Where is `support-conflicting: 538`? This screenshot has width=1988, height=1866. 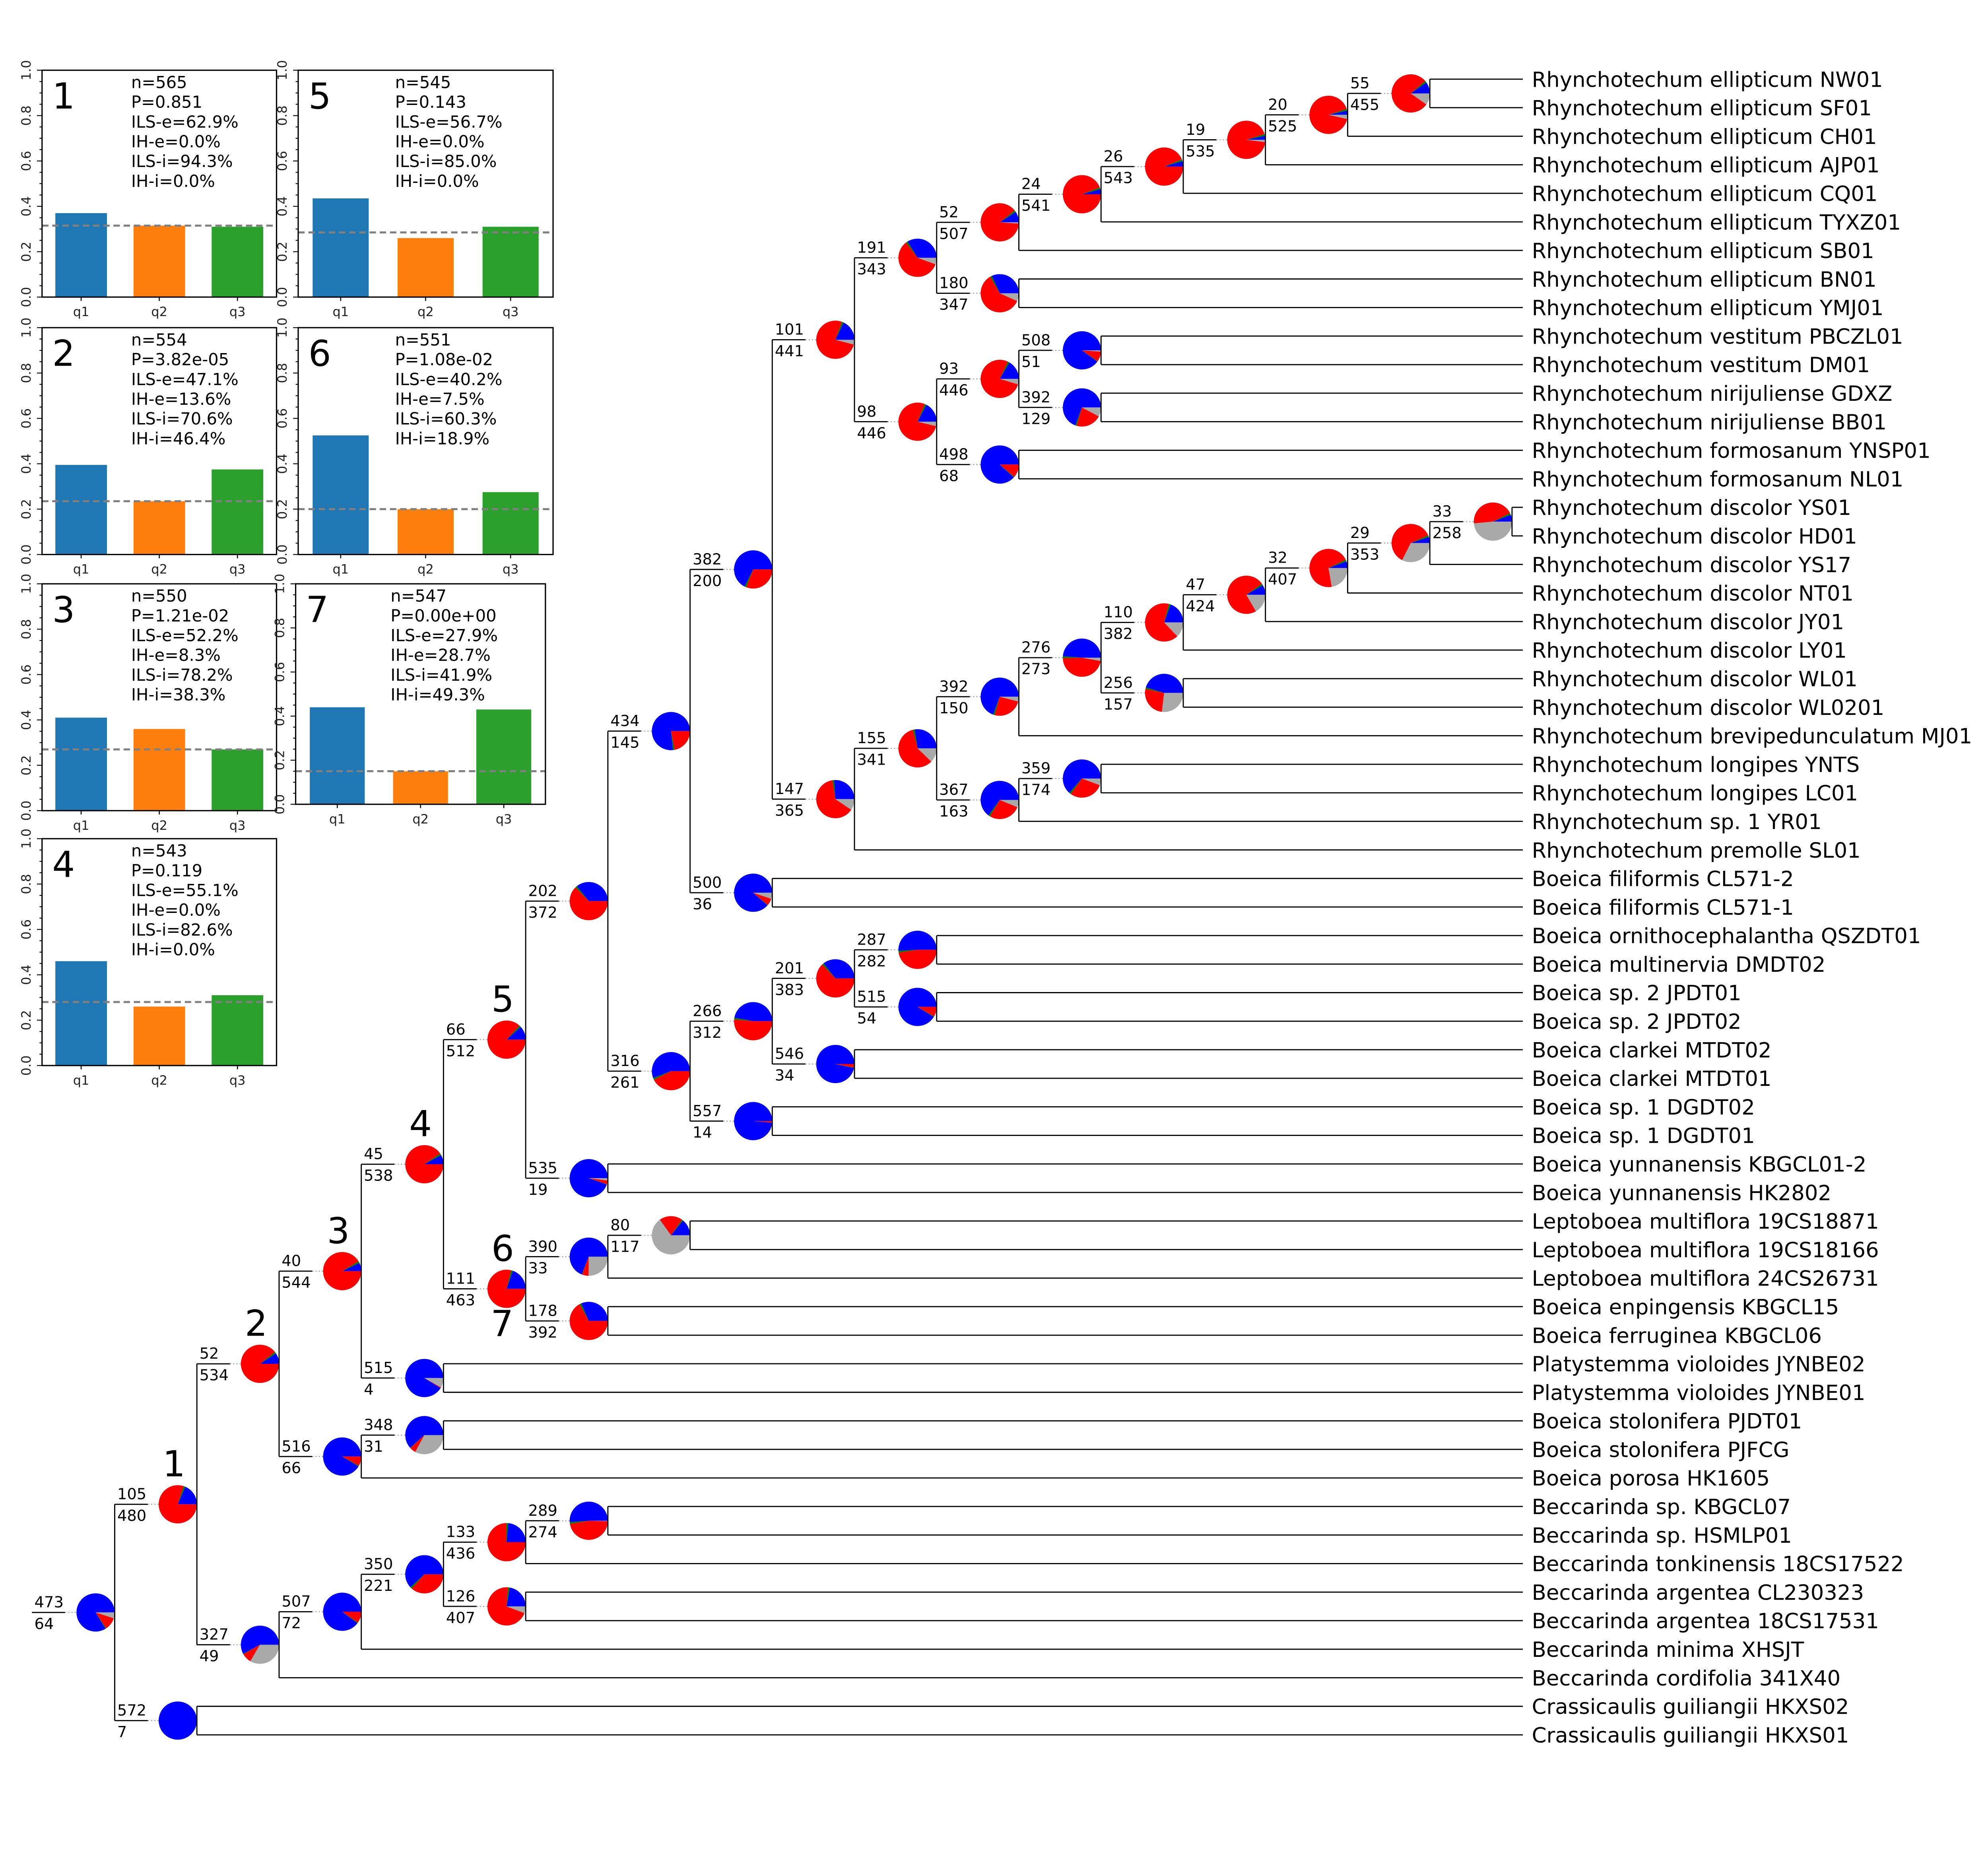 support-conflicting: 538 is located at coordinates (378, 1176).